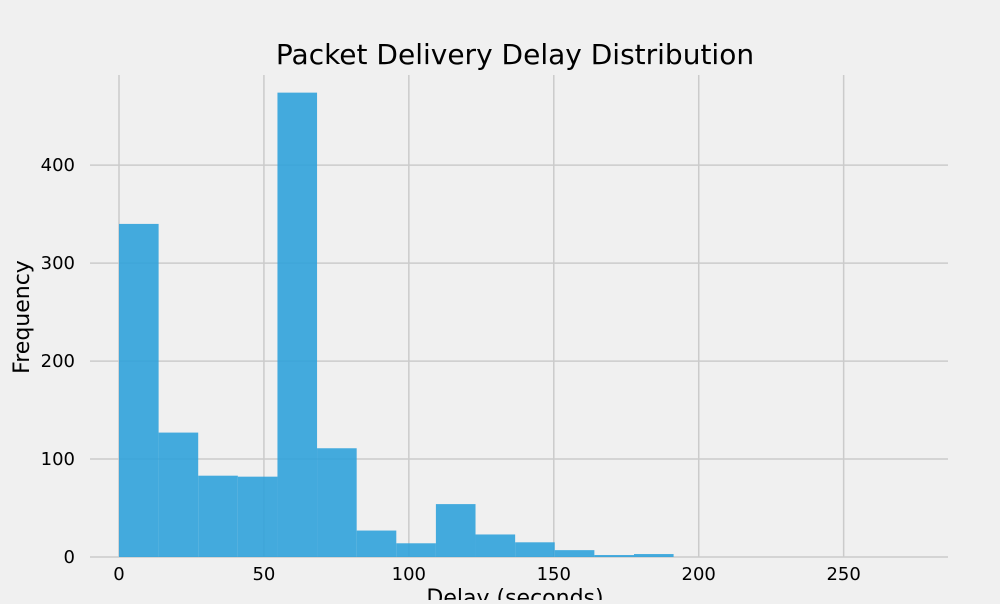 The image size is (1000, 604). I want to click on y-tick-label: 100, so click(58, 459).